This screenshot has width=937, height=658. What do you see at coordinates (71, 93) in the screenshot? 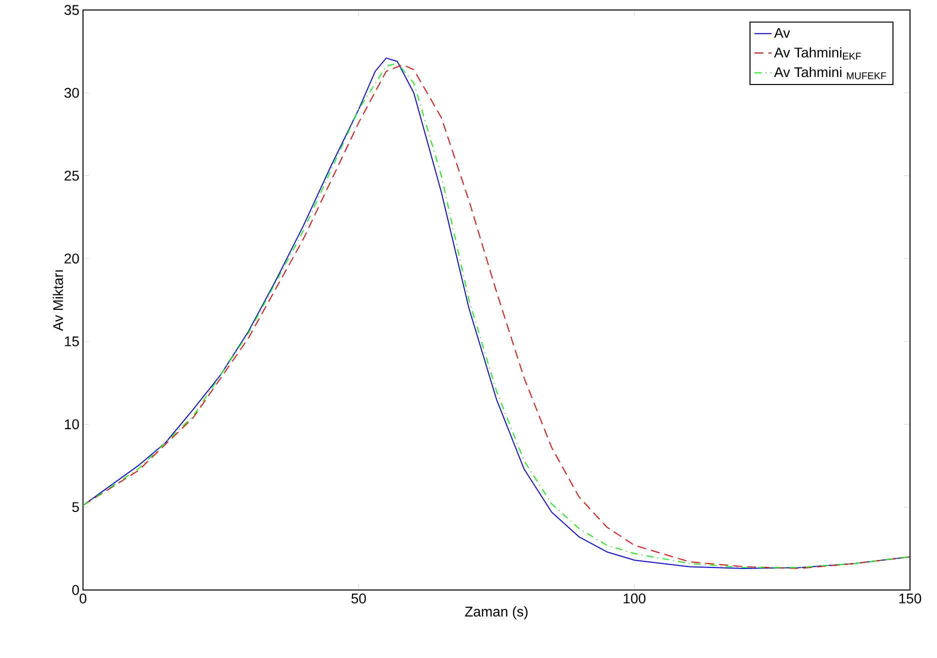
I see `y-tick-label: 30` at bounding box center [71, 93].